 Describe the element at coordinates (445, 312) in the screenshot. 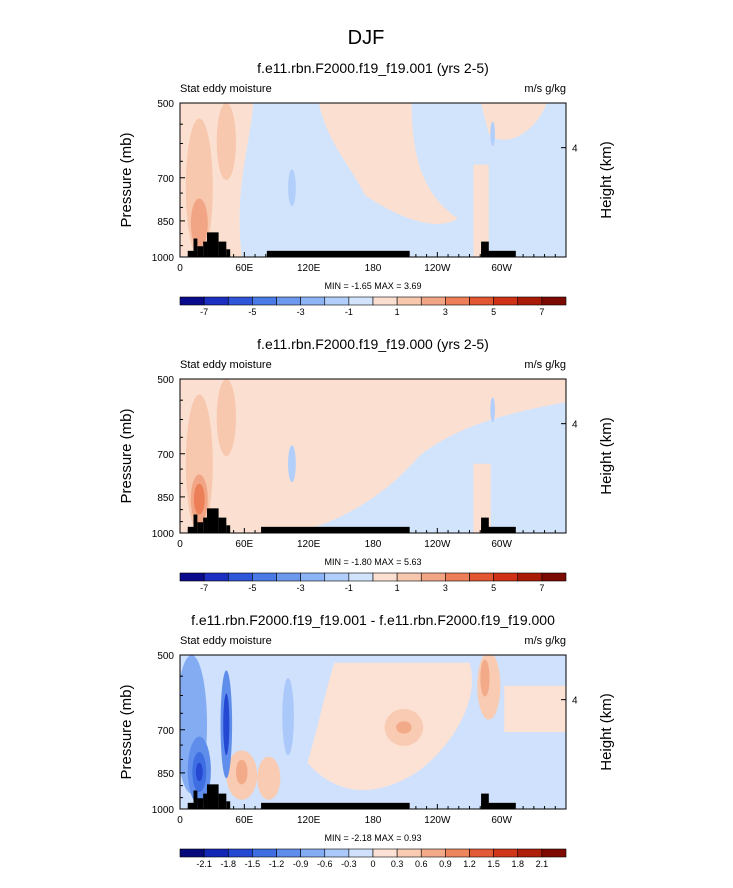

I see `colorbar-tick-label: 3` at that location.